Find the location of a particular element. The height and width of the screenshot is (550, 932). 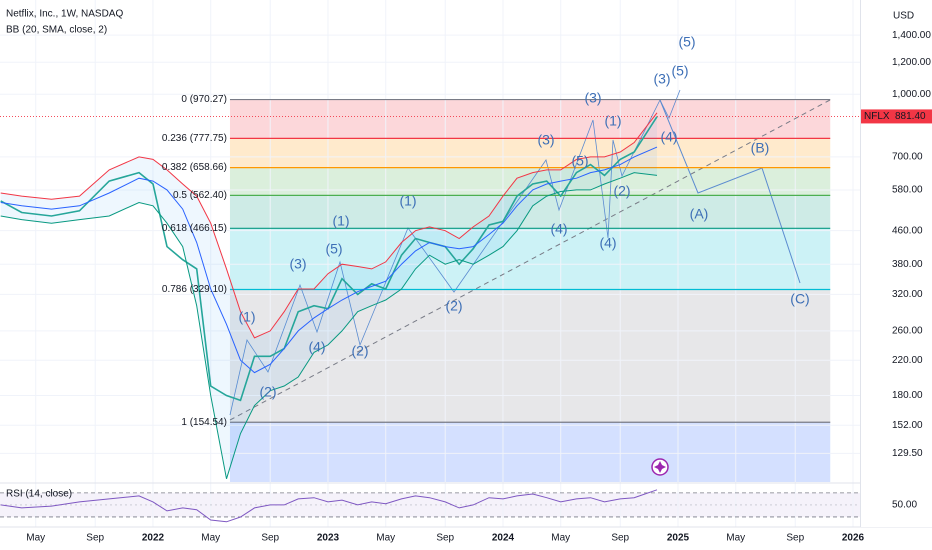

y-tick-label: 1,400.00 is located at coordinates (911, 35).